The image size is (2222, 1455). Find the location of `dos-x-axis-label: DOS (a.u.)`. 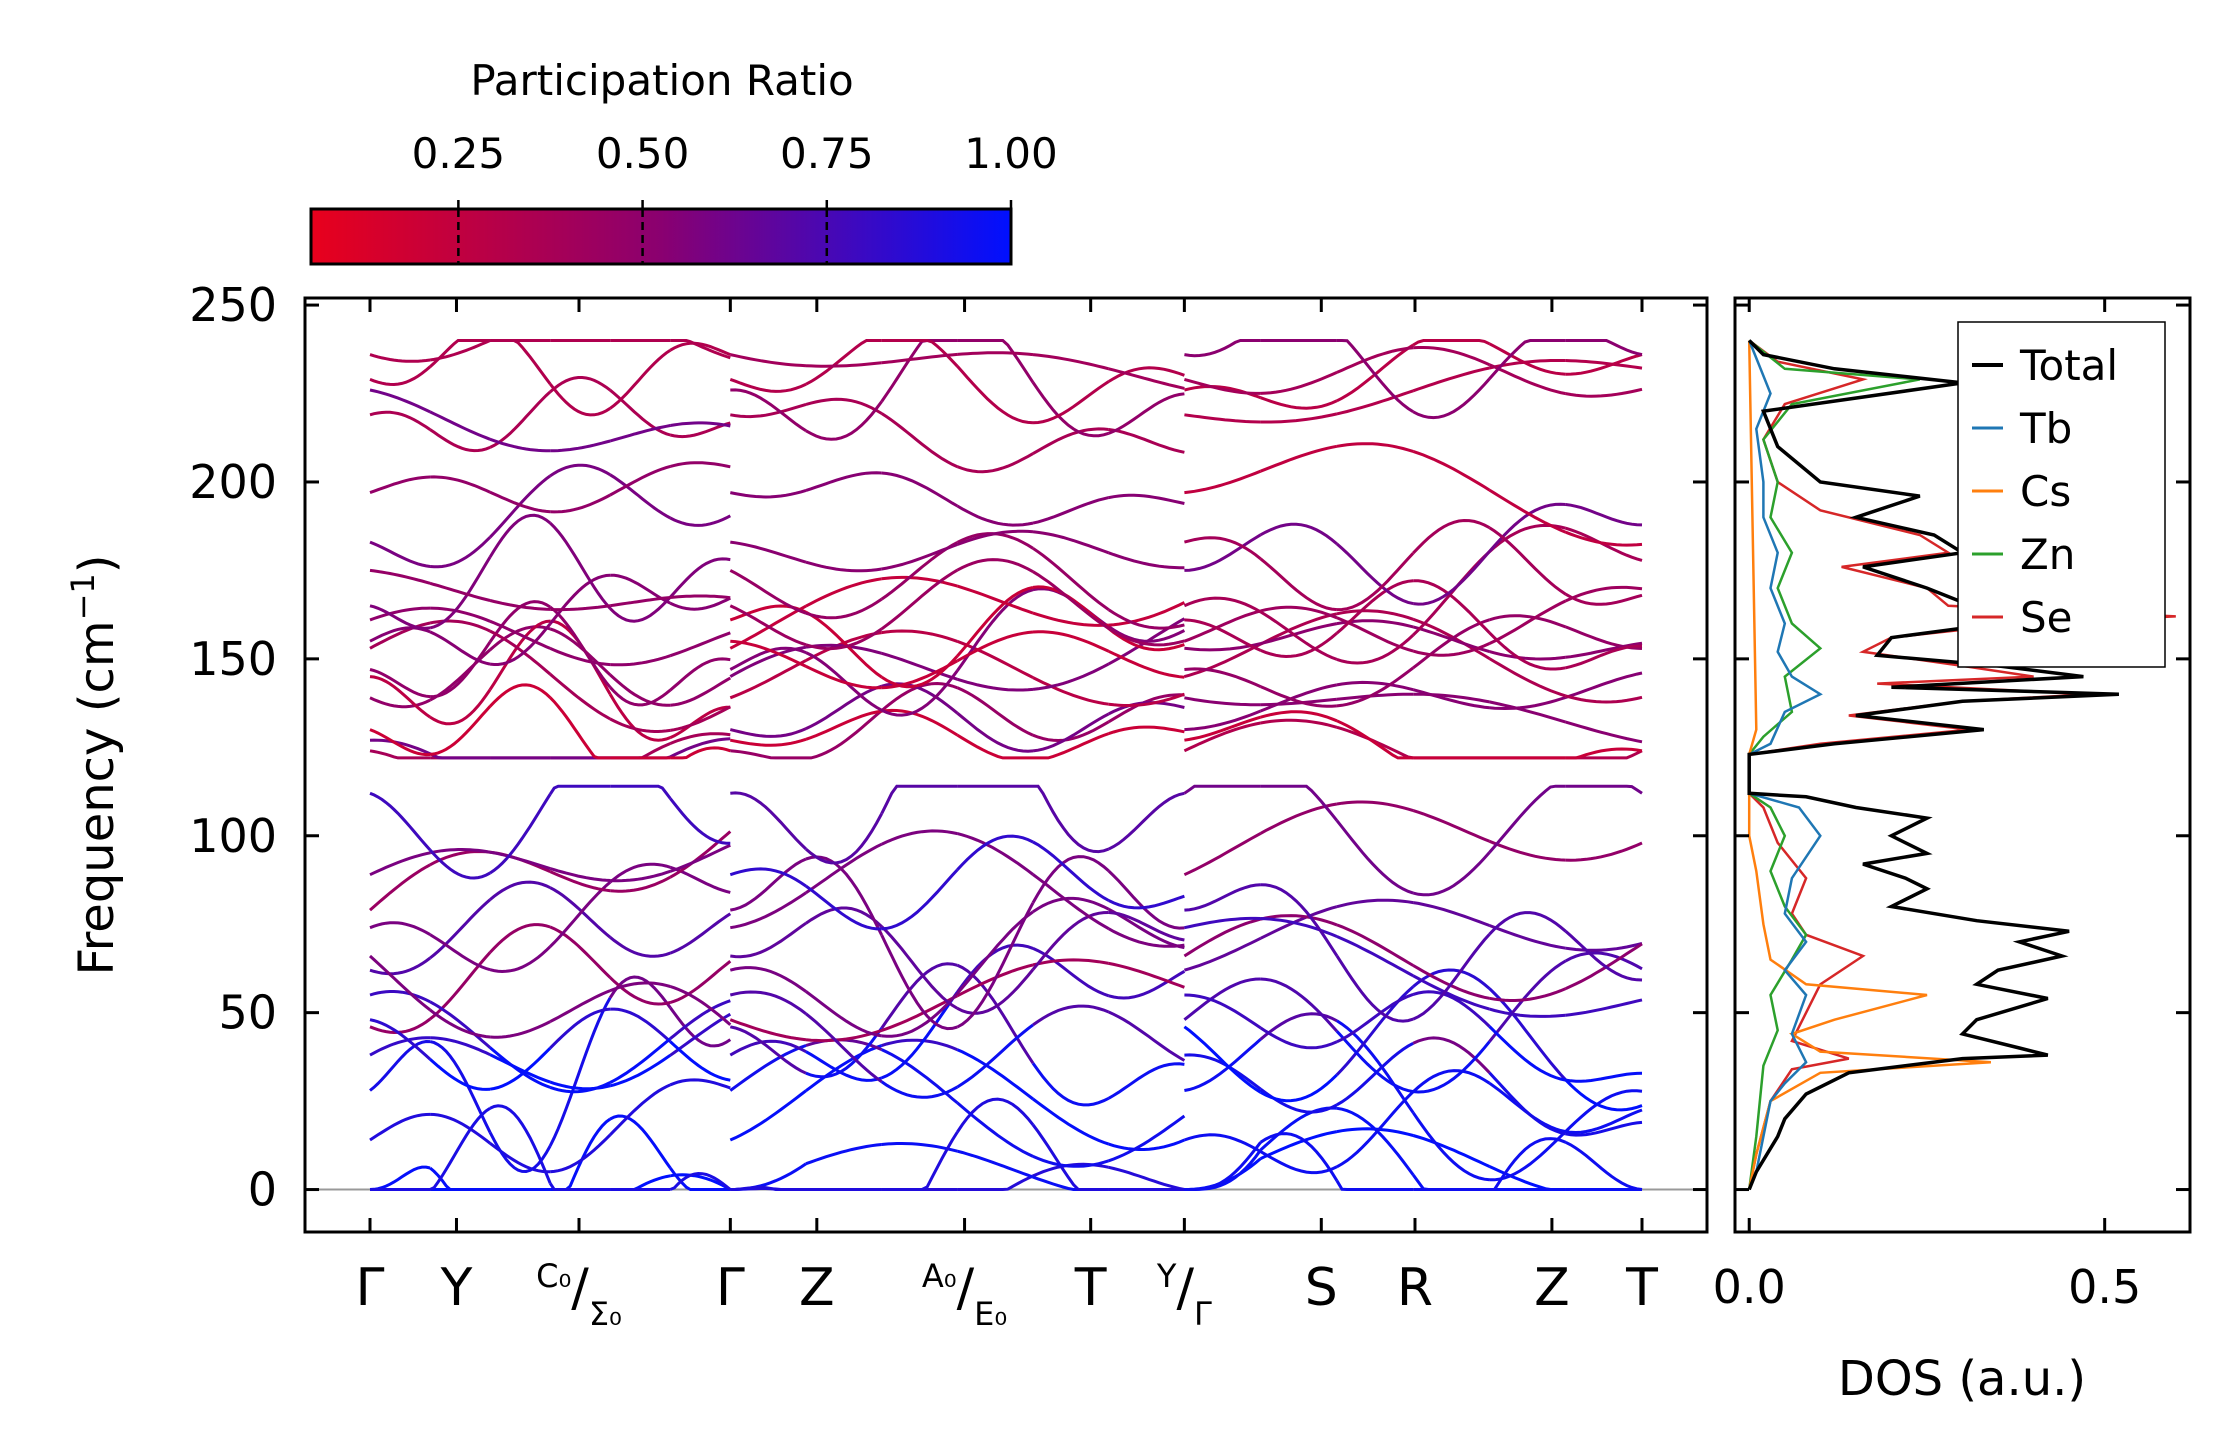

dos-x-axis-label: DOS (a.u.) is located at coordinates (1962, 1379).